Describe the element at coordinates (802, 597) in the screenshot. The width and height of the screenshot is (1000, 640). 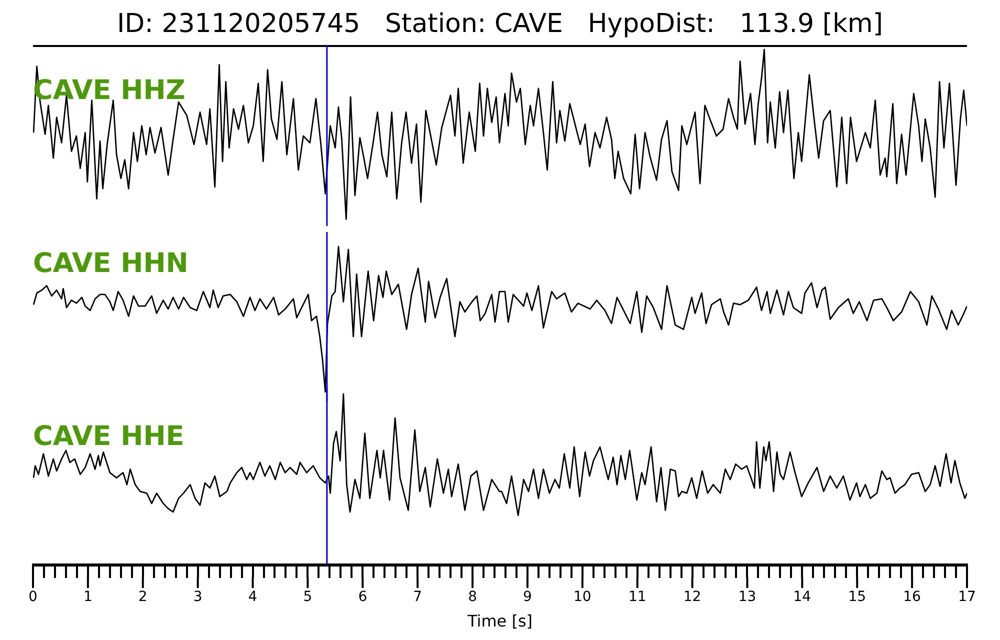
I see `x-tick-label: 14` at that location.